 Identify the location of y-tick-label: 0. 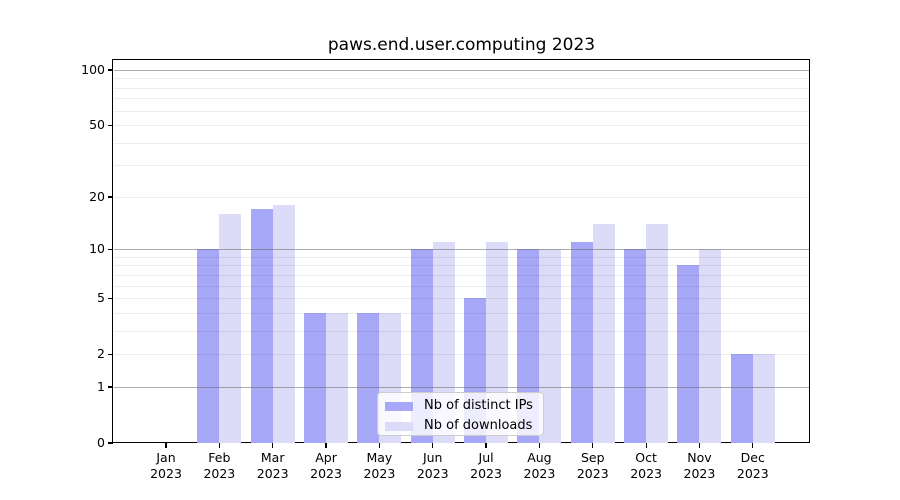
(101, 442).